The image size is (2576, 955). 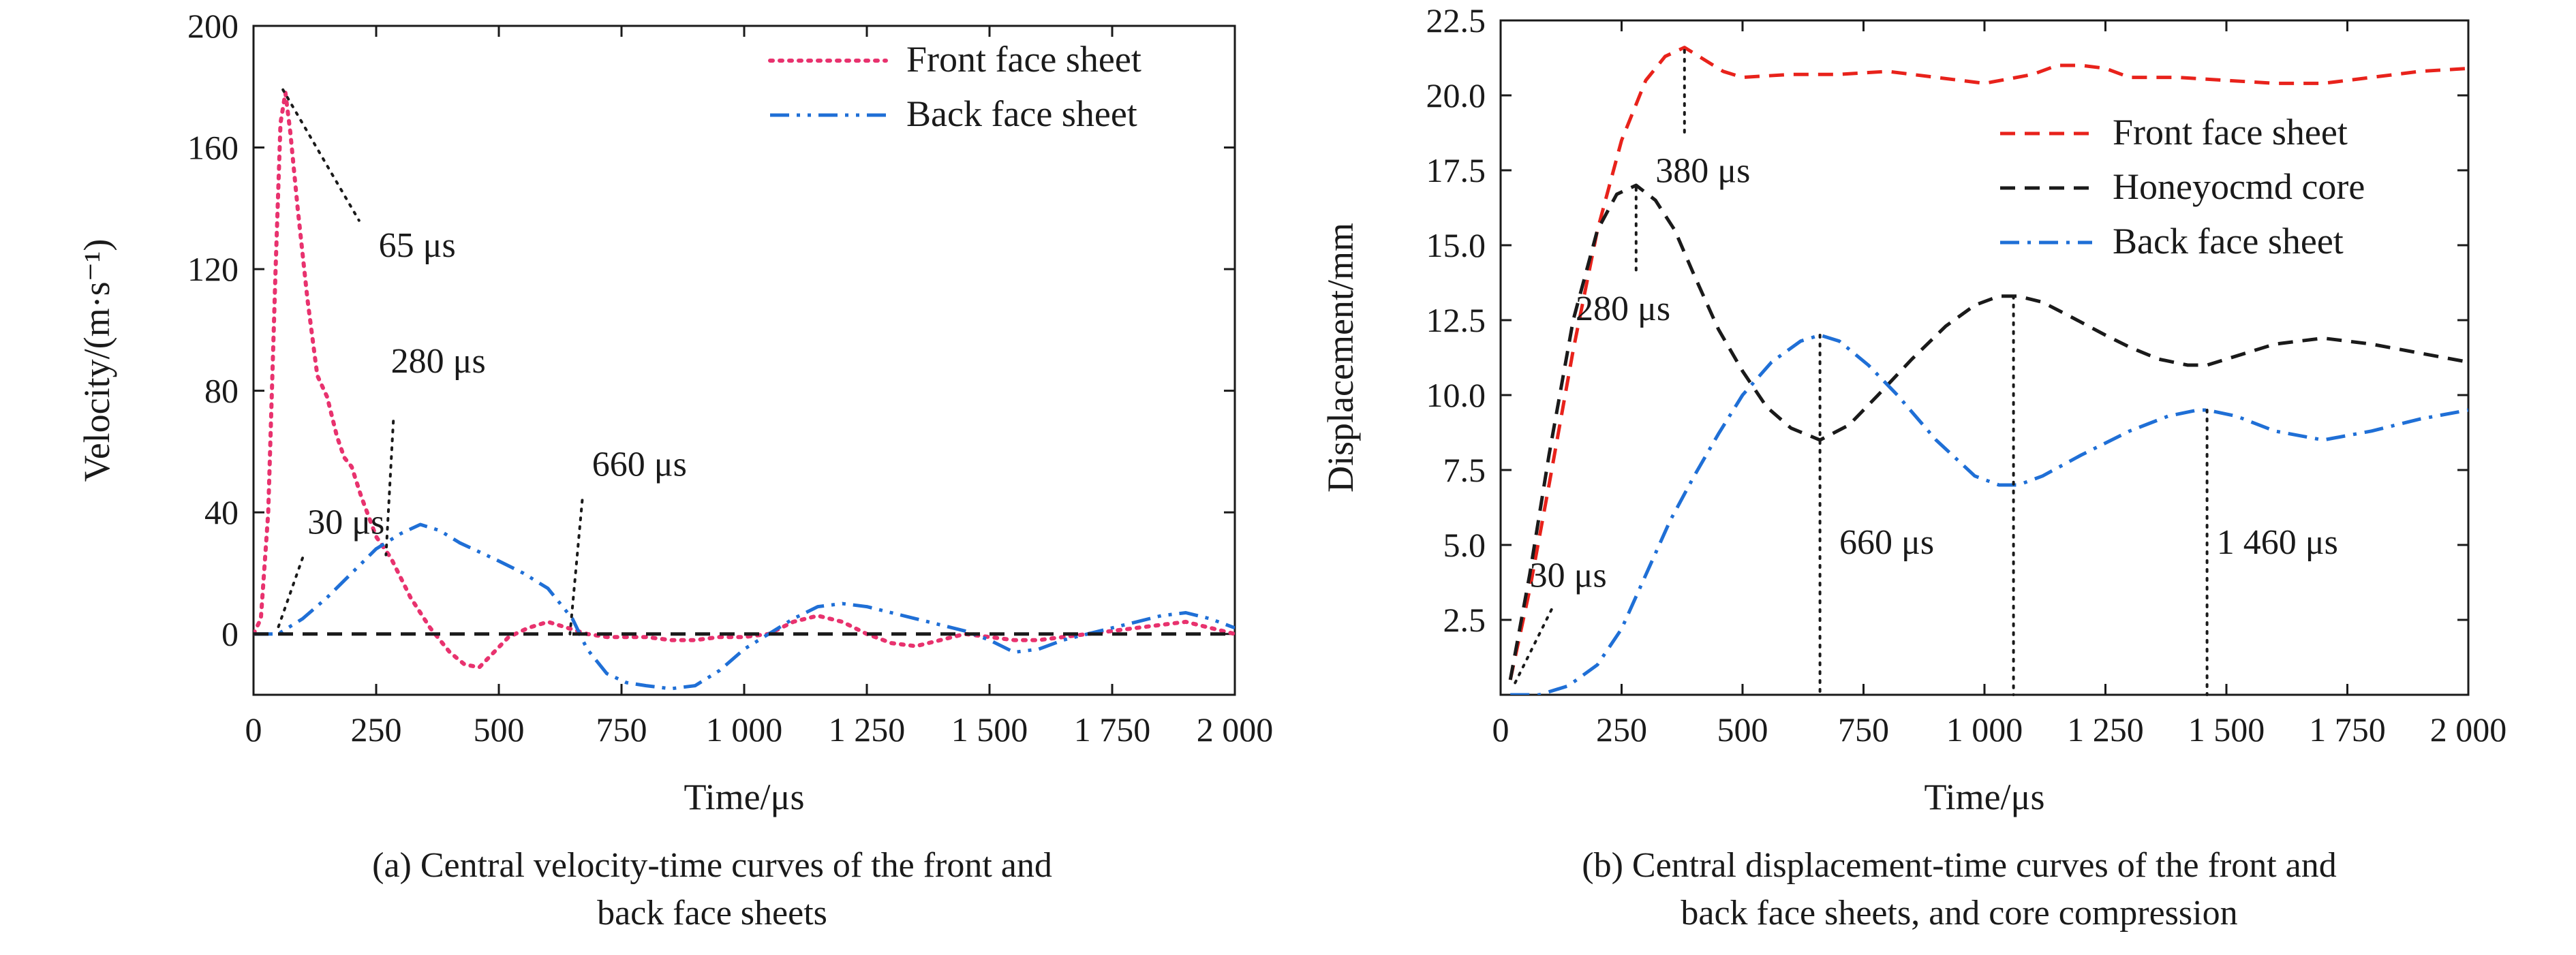 What do you see at coordinates (1959, 913) in the screenshot?
I see `caption-line: back face sheets, and core compression` at bounding box center [1959, 913].